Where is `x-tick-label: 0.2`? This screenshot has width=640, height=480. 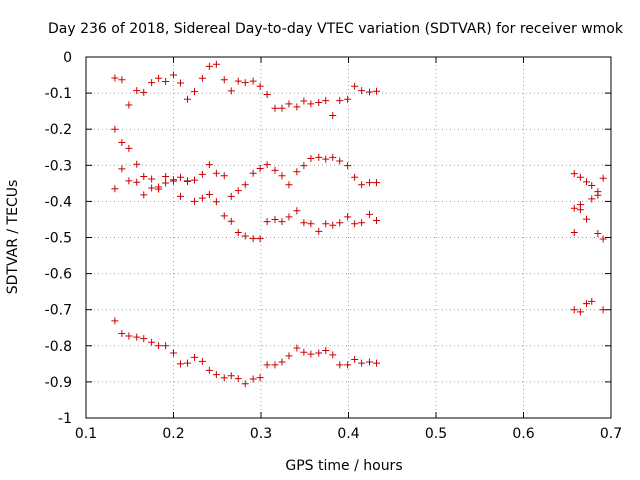 x-tick-label: 0.2 is located at coordinates (173, 434).